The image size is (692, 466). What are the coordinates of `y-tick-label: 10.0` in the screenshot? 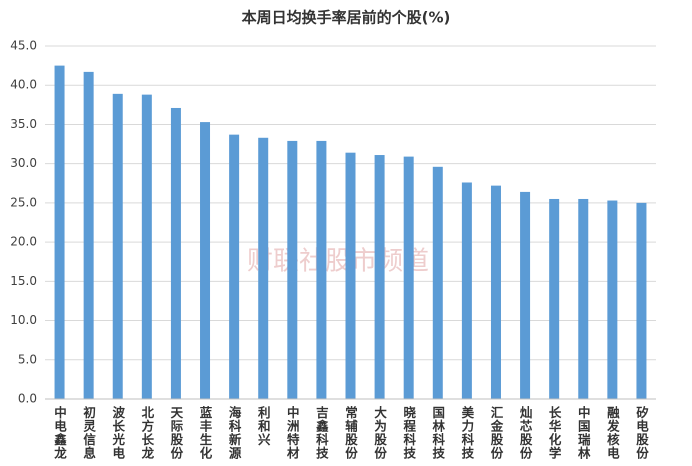 It's located at (23, 320).